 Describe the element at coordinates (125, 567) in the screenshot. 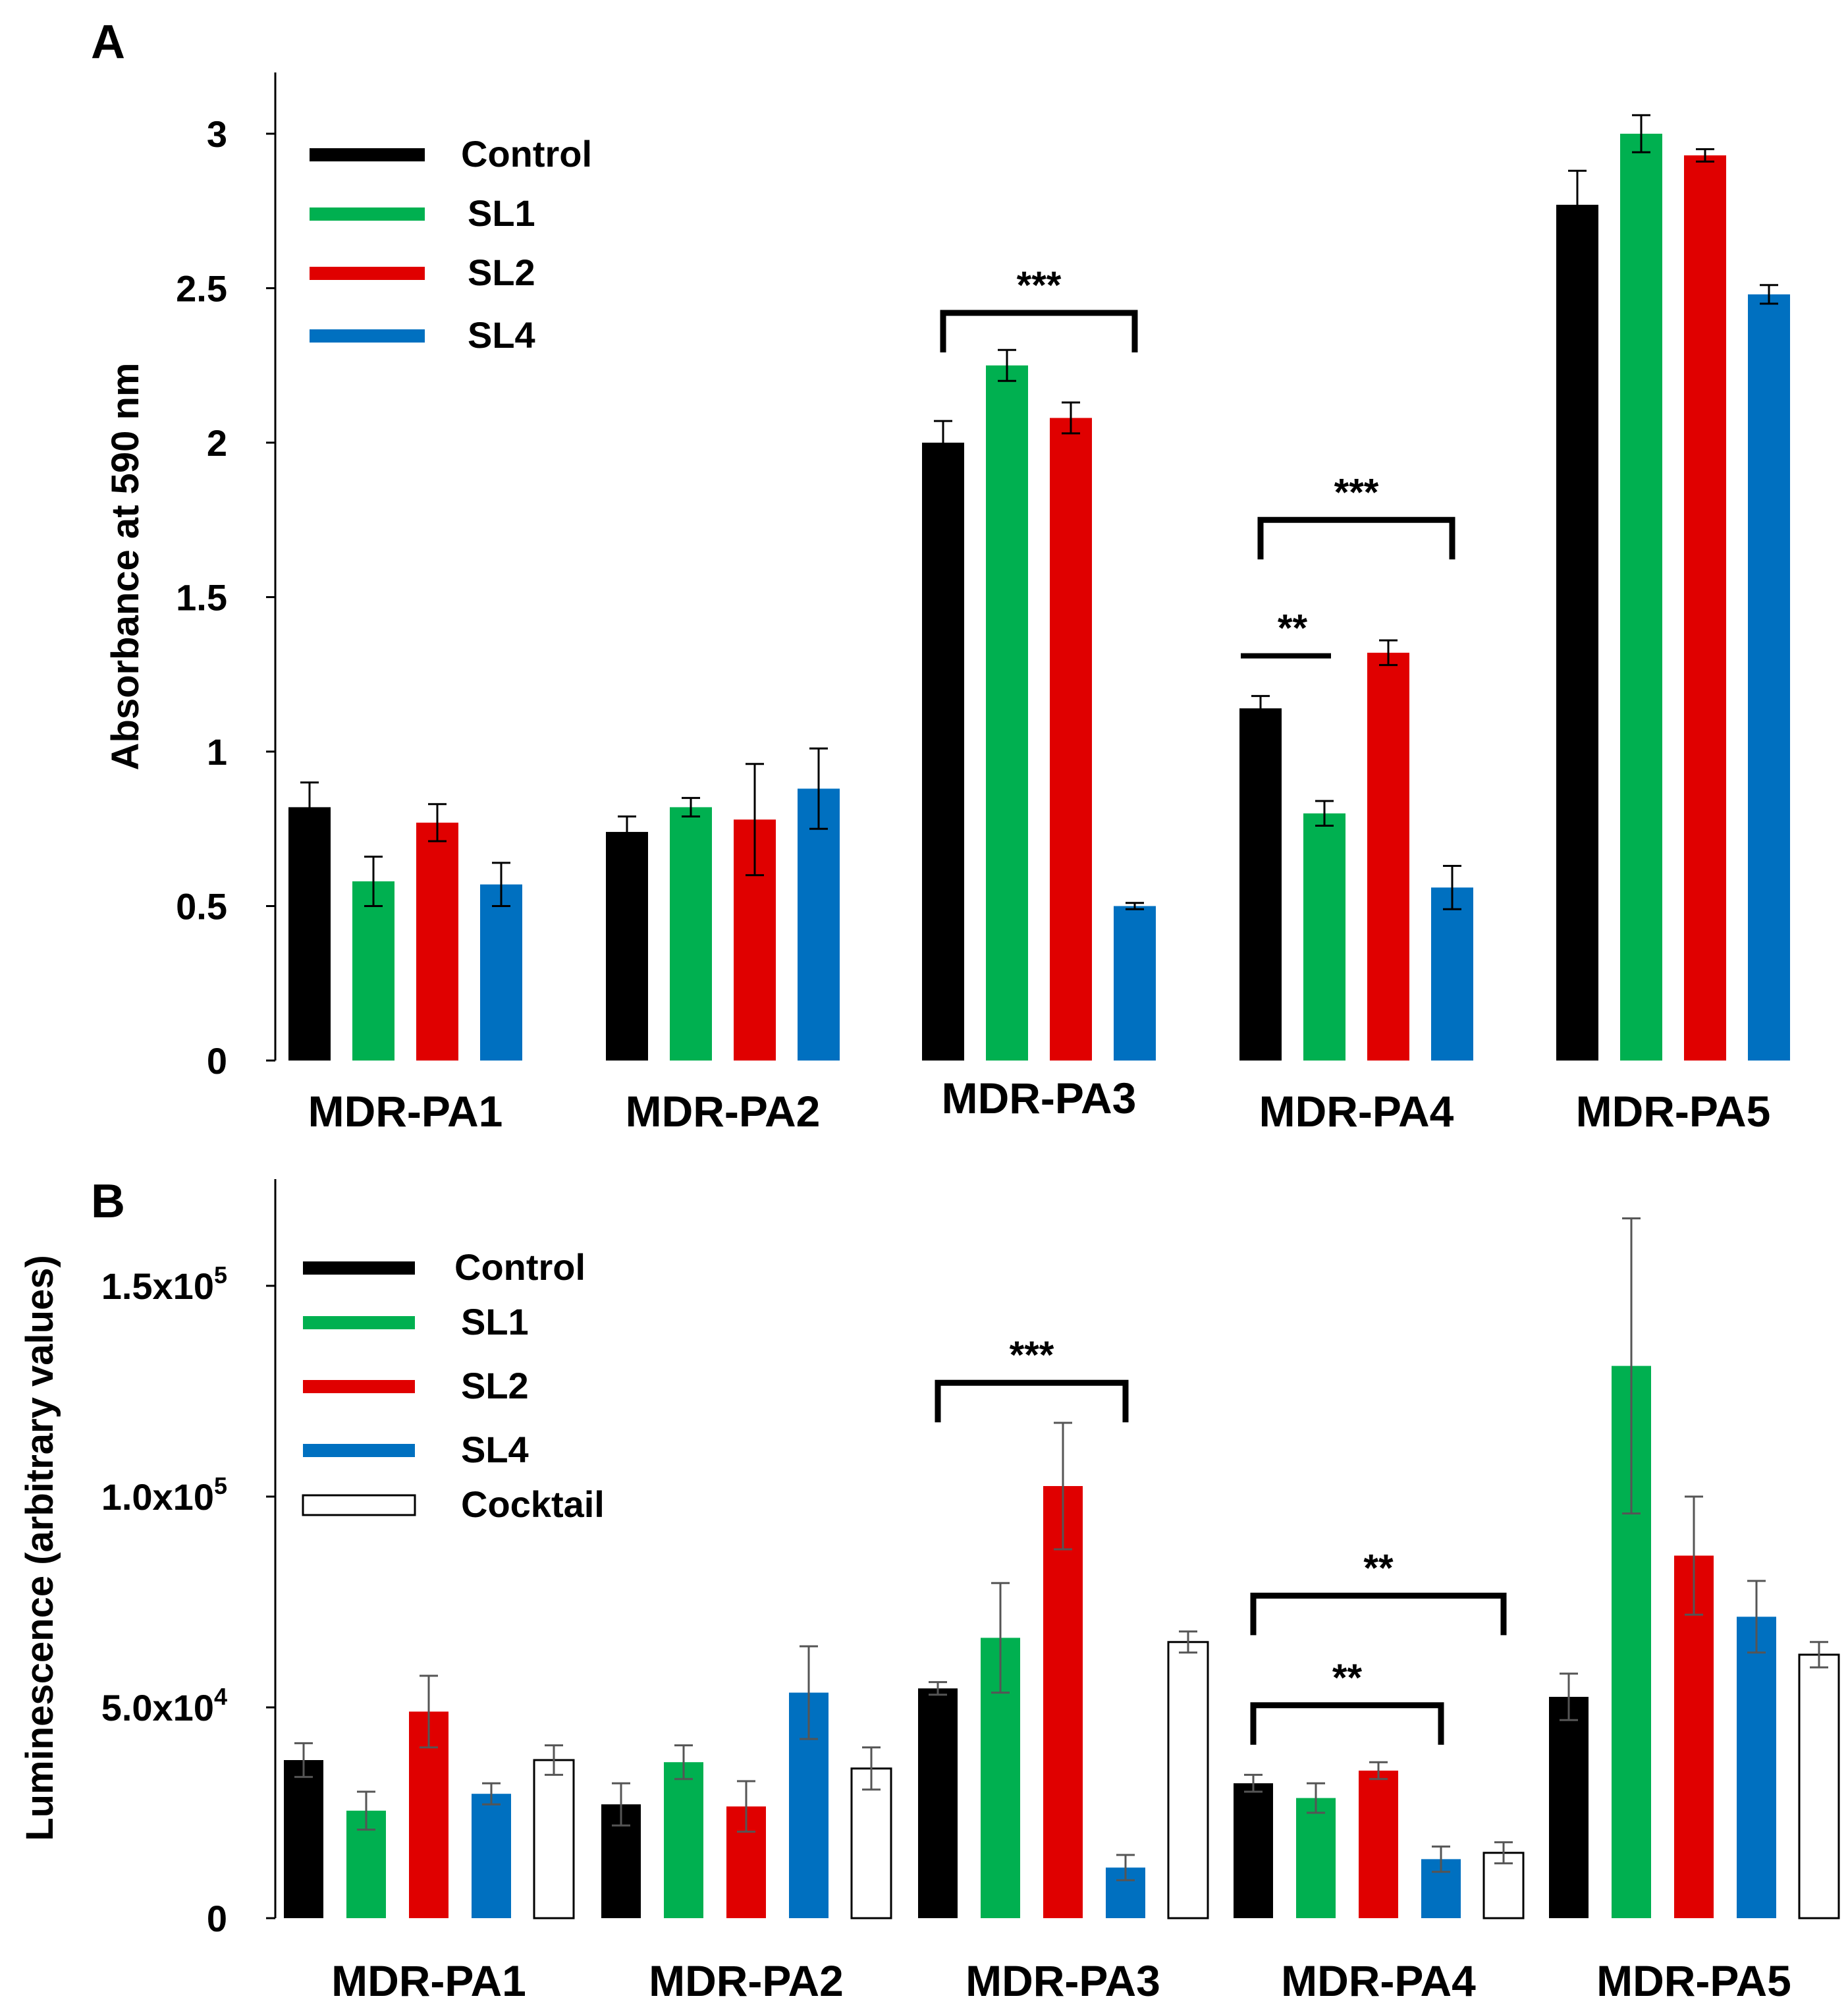

I see `panel-a-y-axis-label: Absorbance at 590 nm` at that location.